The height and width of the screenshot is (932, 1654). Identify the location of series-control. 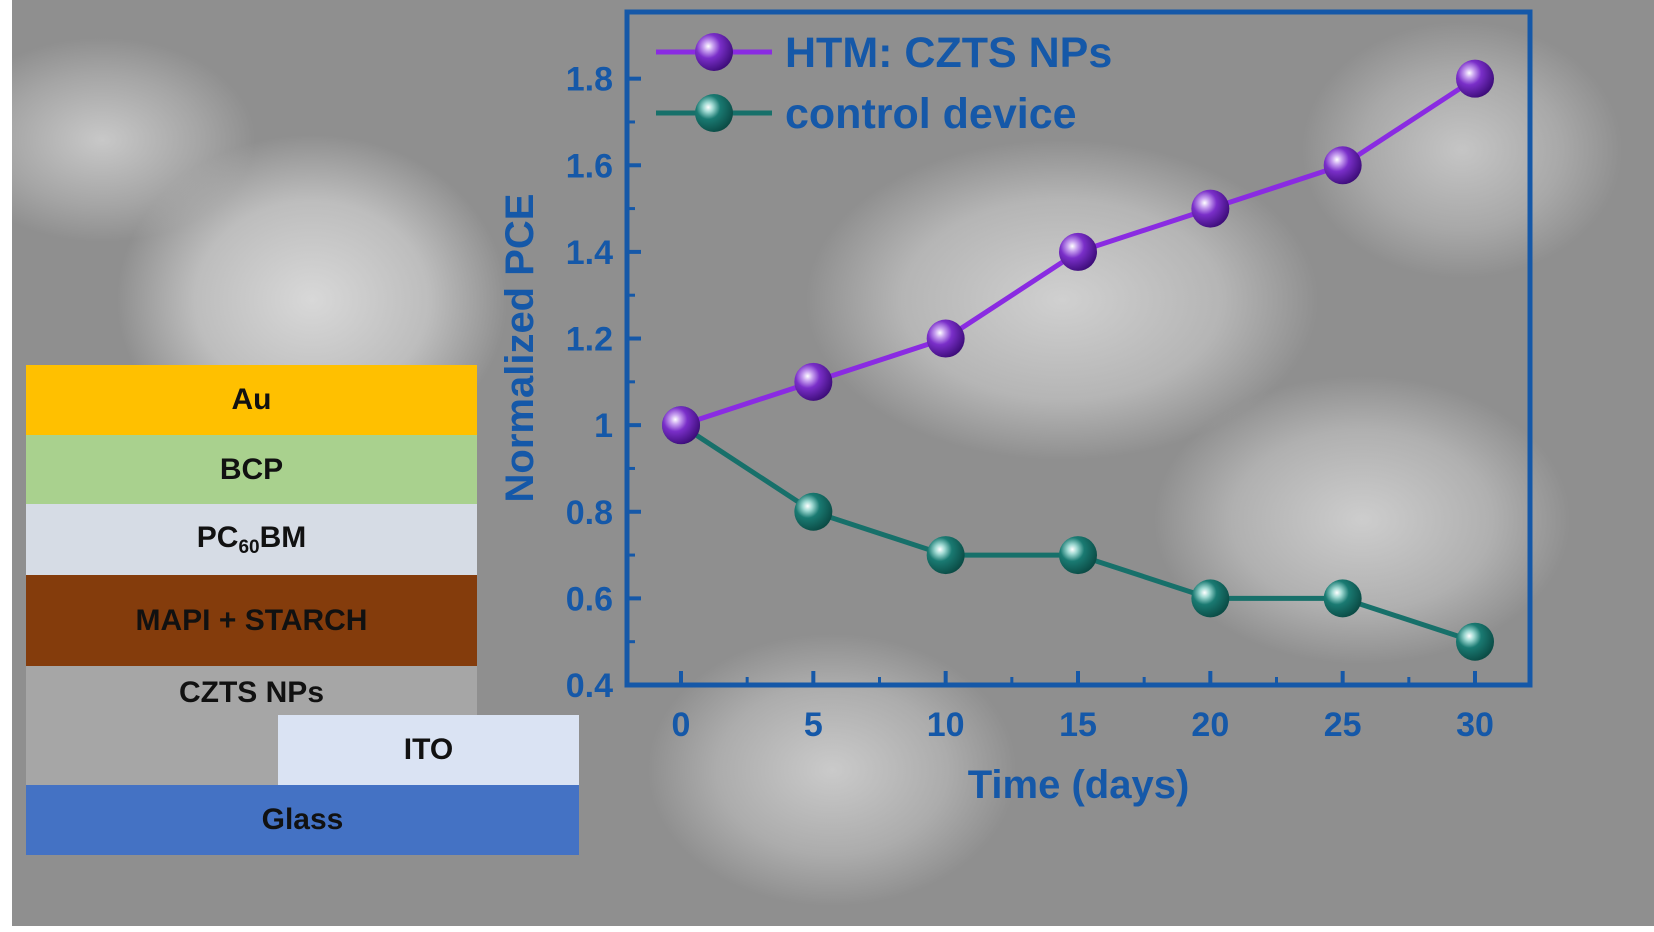
(1078, 533).